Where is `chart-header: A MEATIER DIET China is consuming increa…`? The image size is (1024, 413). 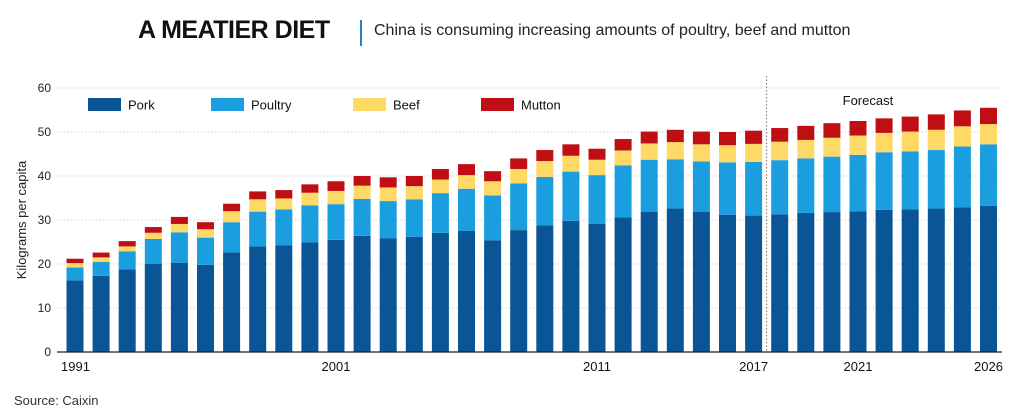
chart-header: A MEATIER DIET China is consuming increa… is located at coordinates (512, 32).